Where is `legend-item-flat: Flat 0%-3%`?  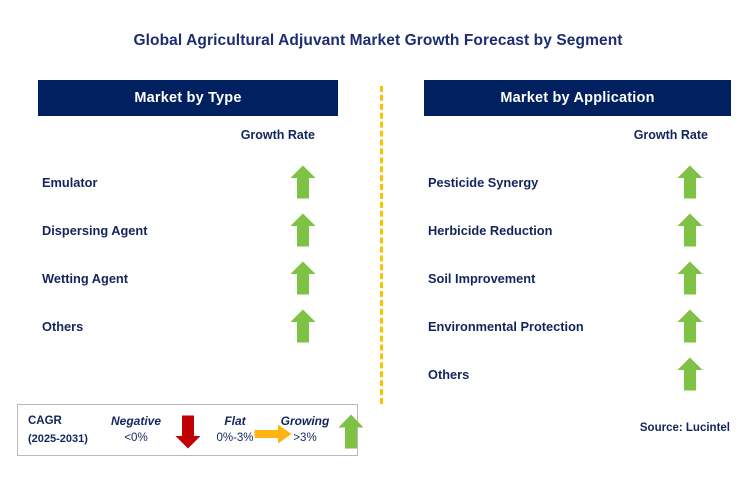 legend-item-flat: Flat 0%-3% is located at coordinates (235, 430).